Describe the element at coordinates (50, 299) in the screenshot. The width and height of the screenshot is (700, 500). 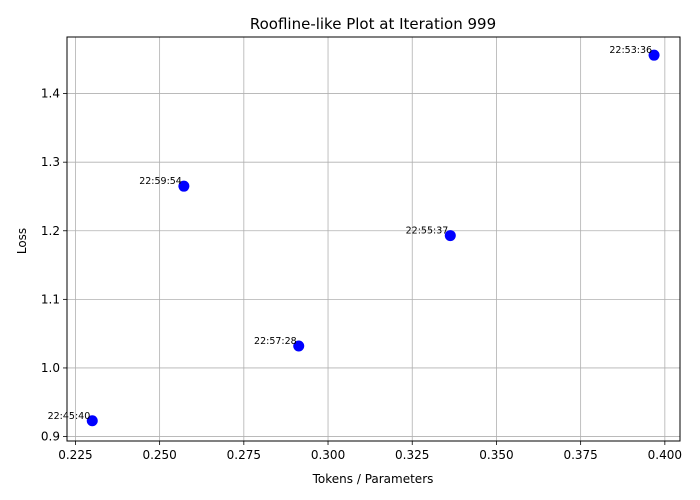
I see `y-tick-label: 1.1` at that location.